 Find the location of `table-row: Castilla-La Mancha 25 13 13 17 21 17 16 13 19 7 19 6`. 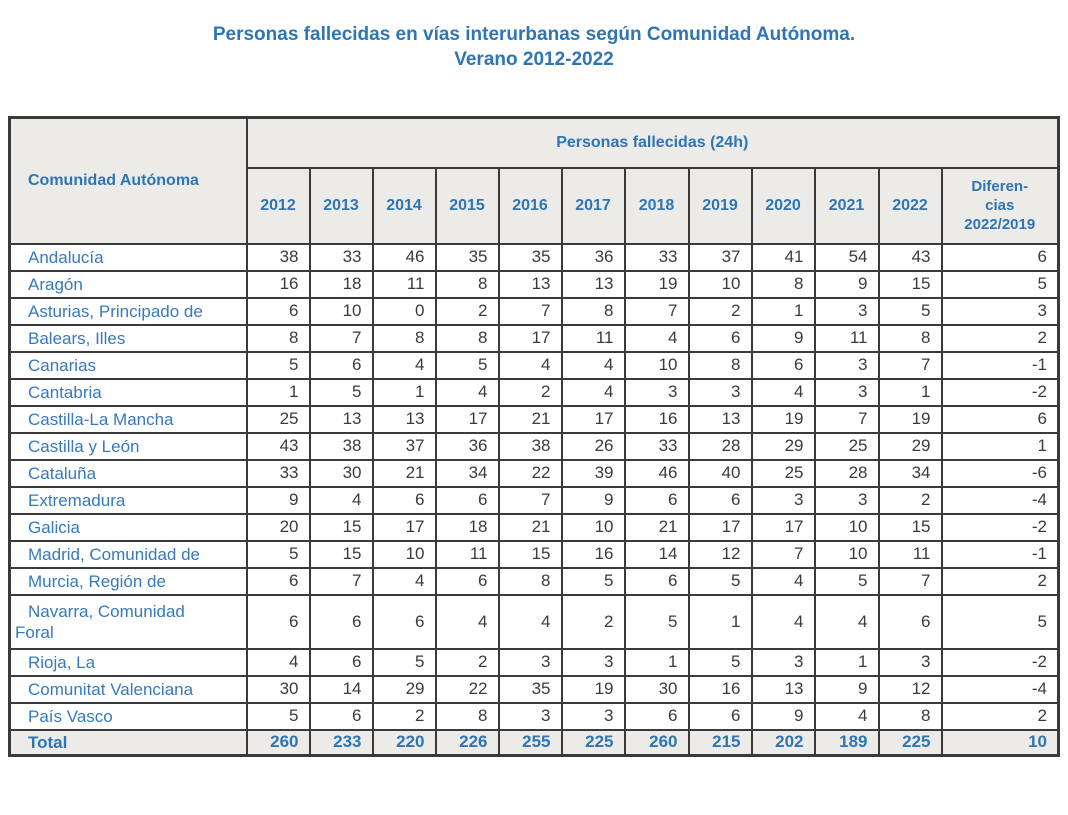

table-row: Castilla-La Mancha 25 13 13 17 21 17 16 13 19 7 19 6 is located at coordinates (534, 419).